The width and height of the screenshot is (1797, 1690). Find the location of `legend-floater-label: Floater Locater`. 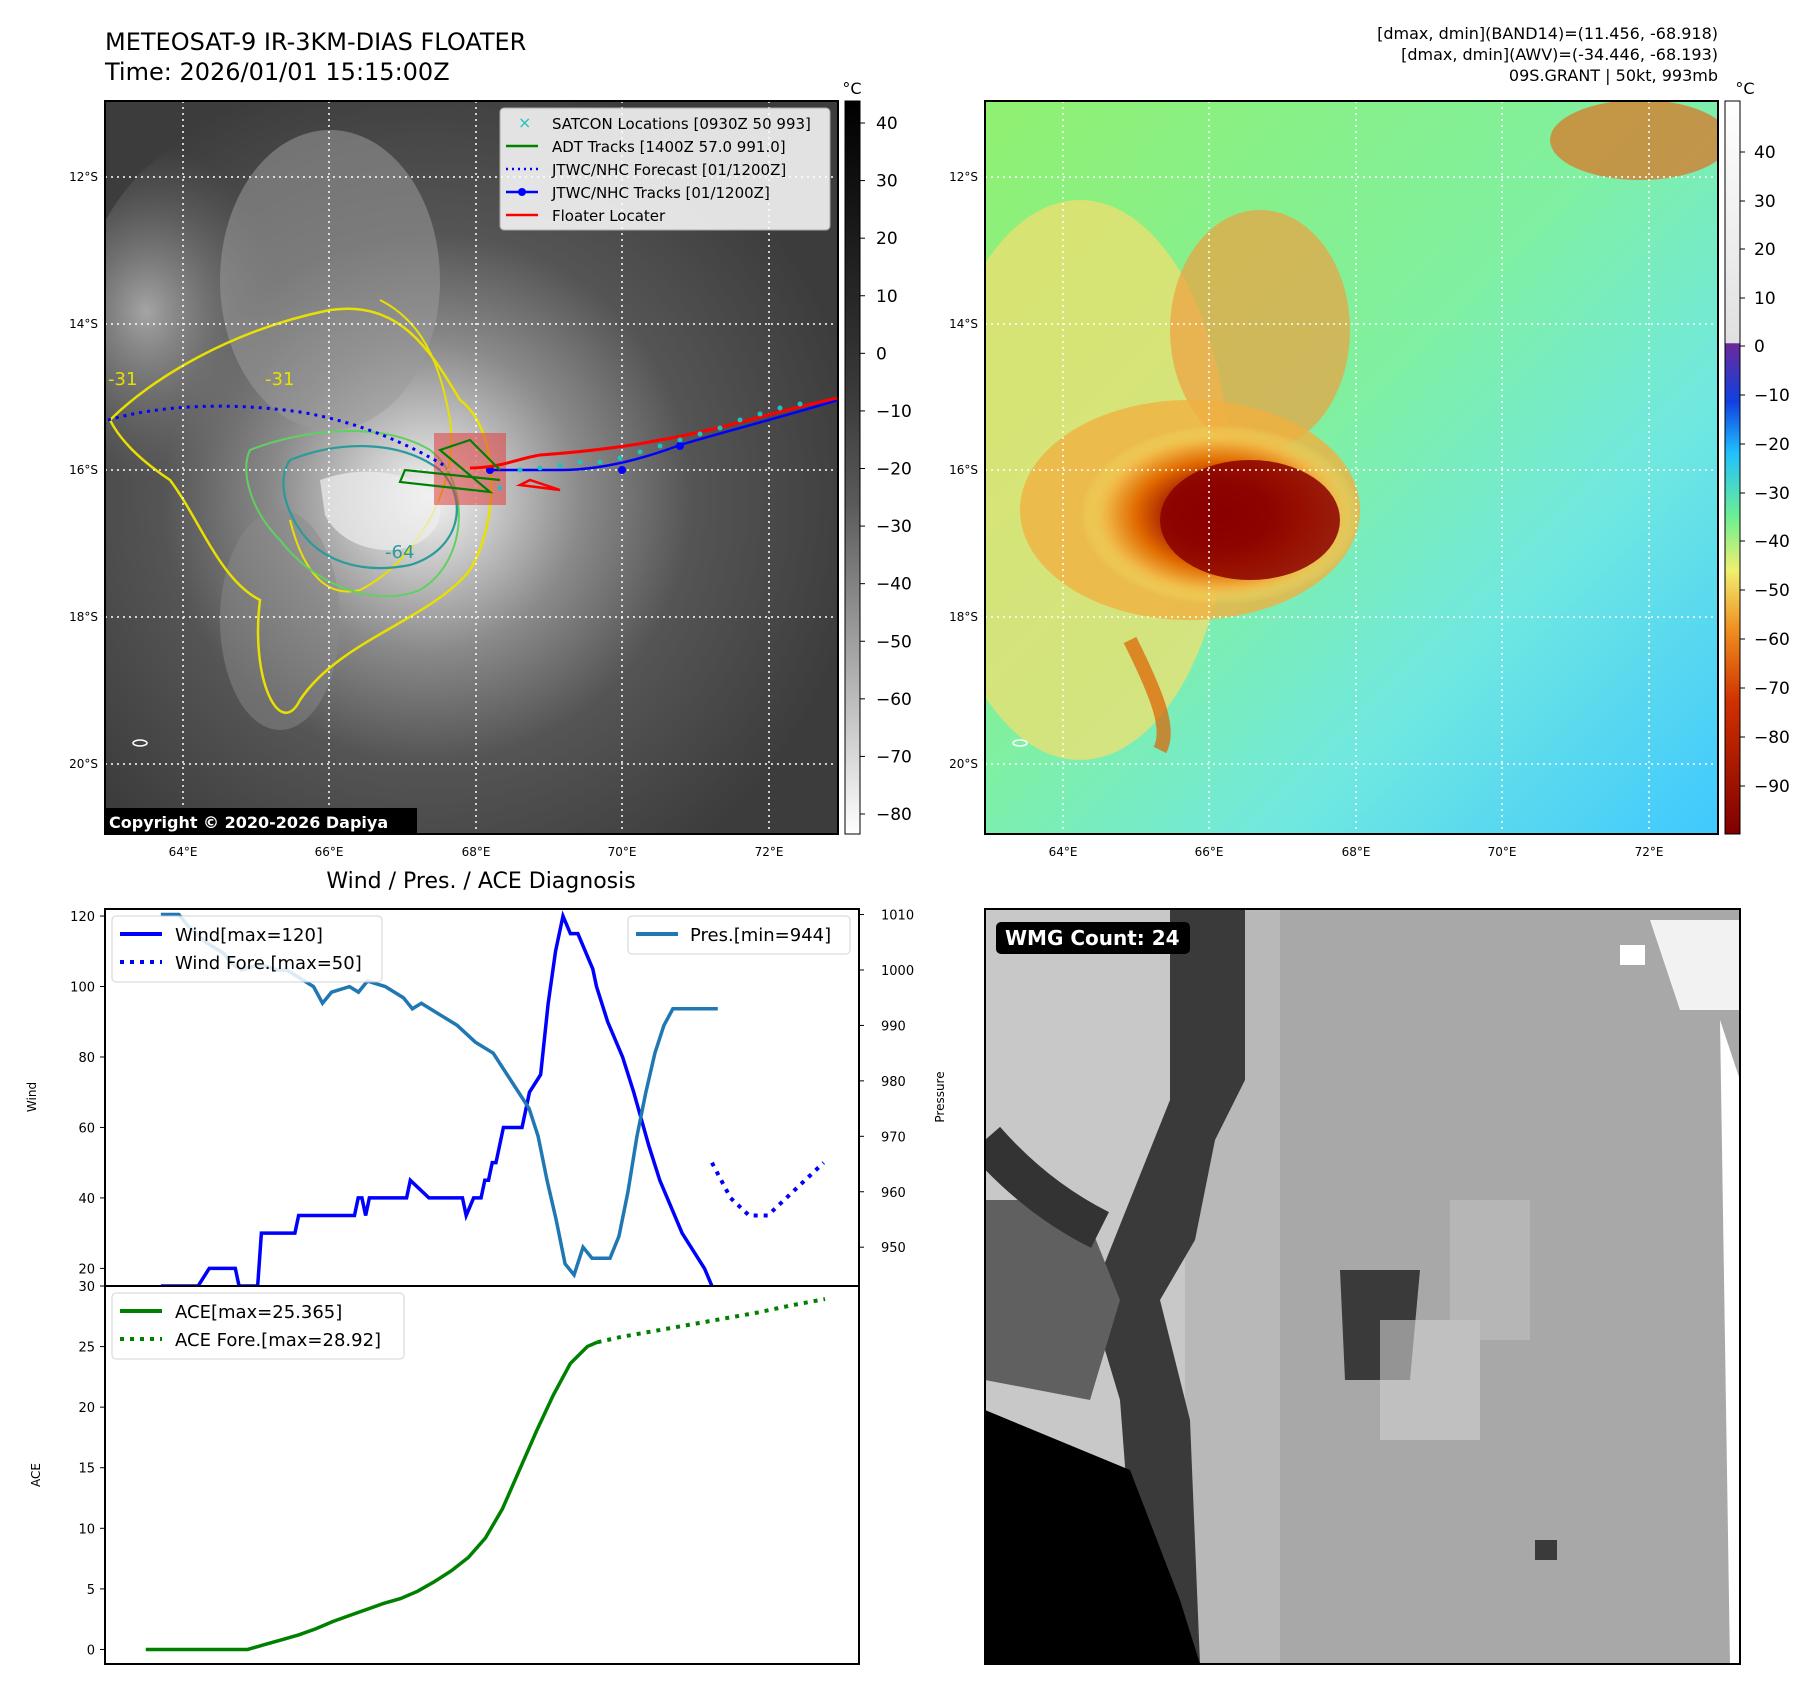

legend-floater-label: Floater Locater is located at coordinates (609, 216).